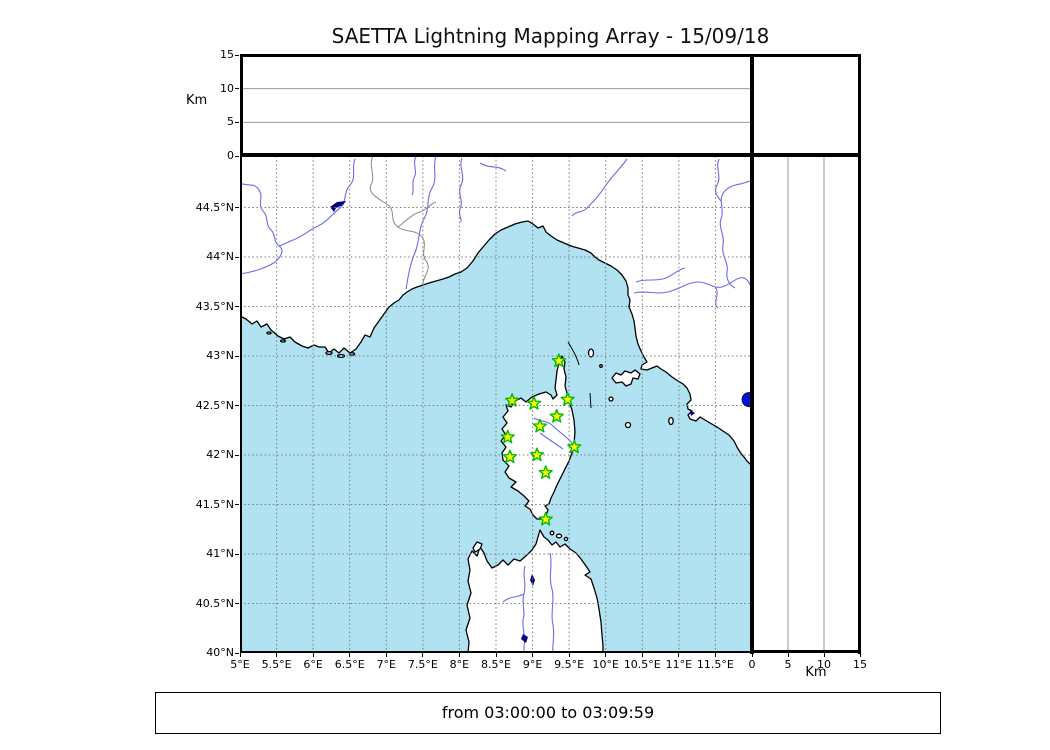  I want to click on event-point-group, so click(746, 400).